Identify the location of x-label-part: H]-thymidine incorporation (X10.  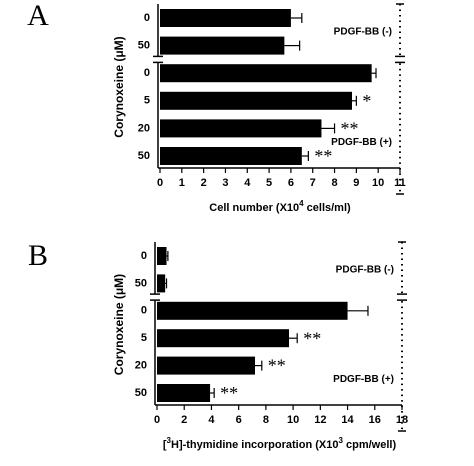
(254, 445).